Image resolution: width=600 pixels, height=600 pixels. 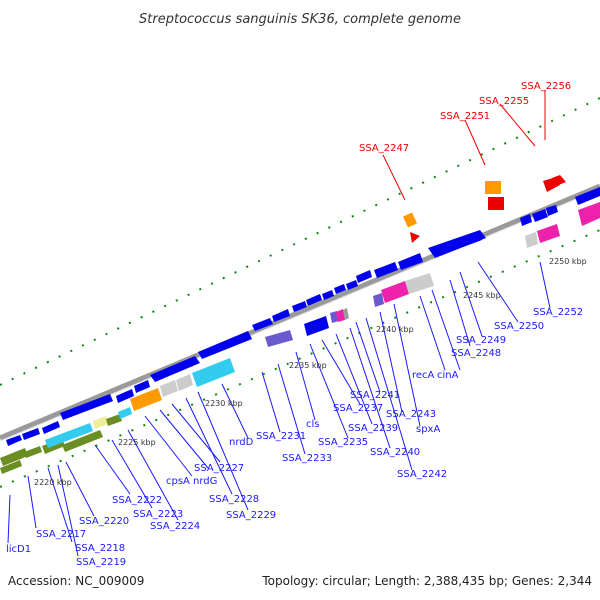 I want to click on gene-label-ssa-2239: SSA_2239, so click(x=373, y=428).